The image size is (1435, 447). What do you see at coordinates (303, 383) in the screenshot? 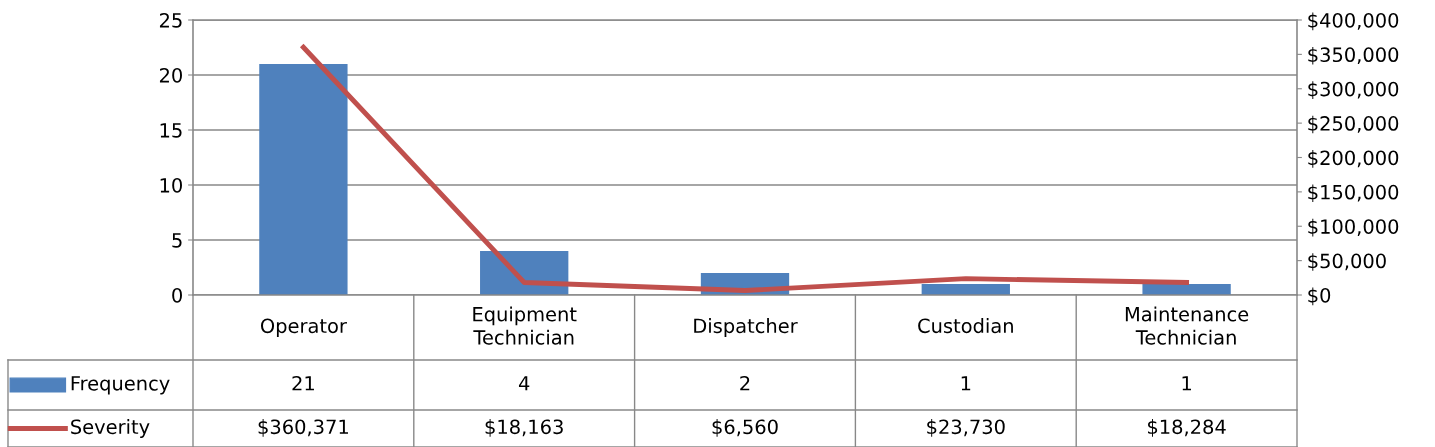
I see `data-label: 21` at bounding box center [303, 383].